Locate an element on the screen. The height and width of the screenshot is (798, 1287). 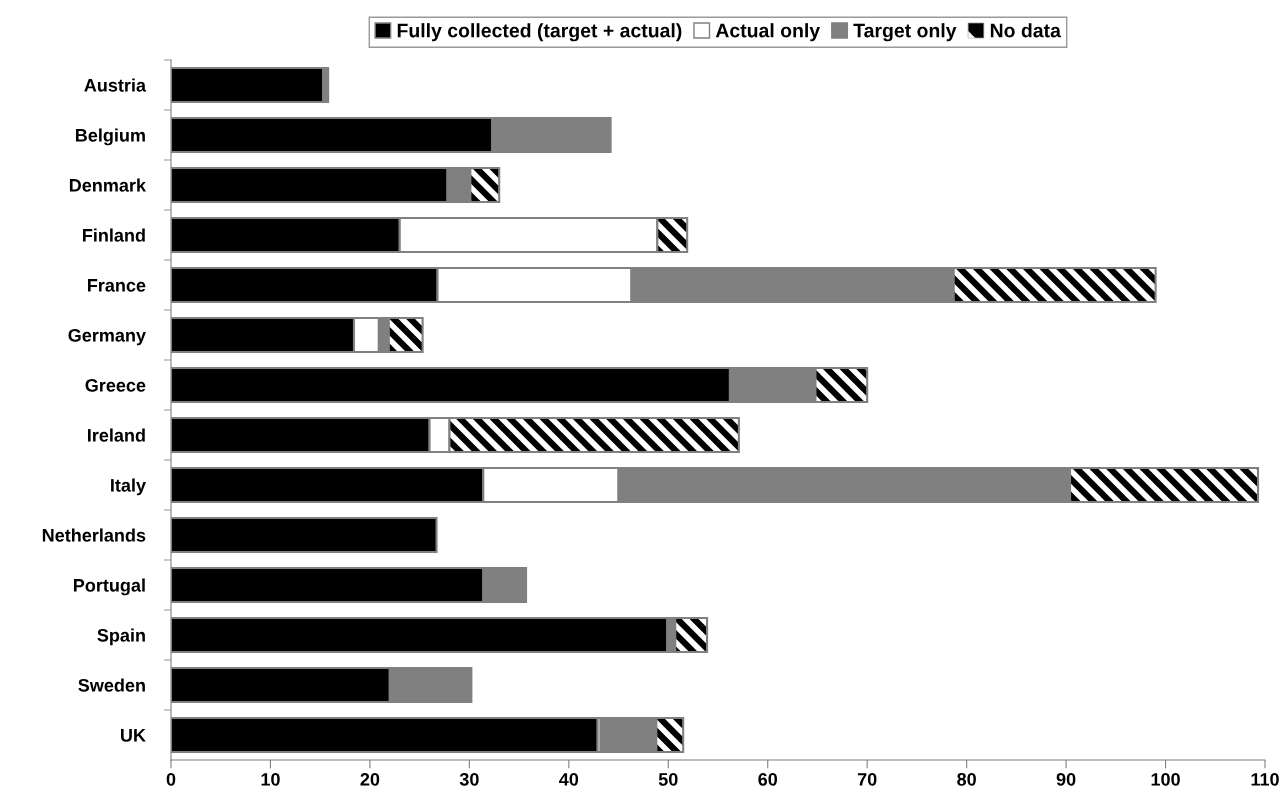
x-tick-label: 70 is located at coordinates (867, 779).